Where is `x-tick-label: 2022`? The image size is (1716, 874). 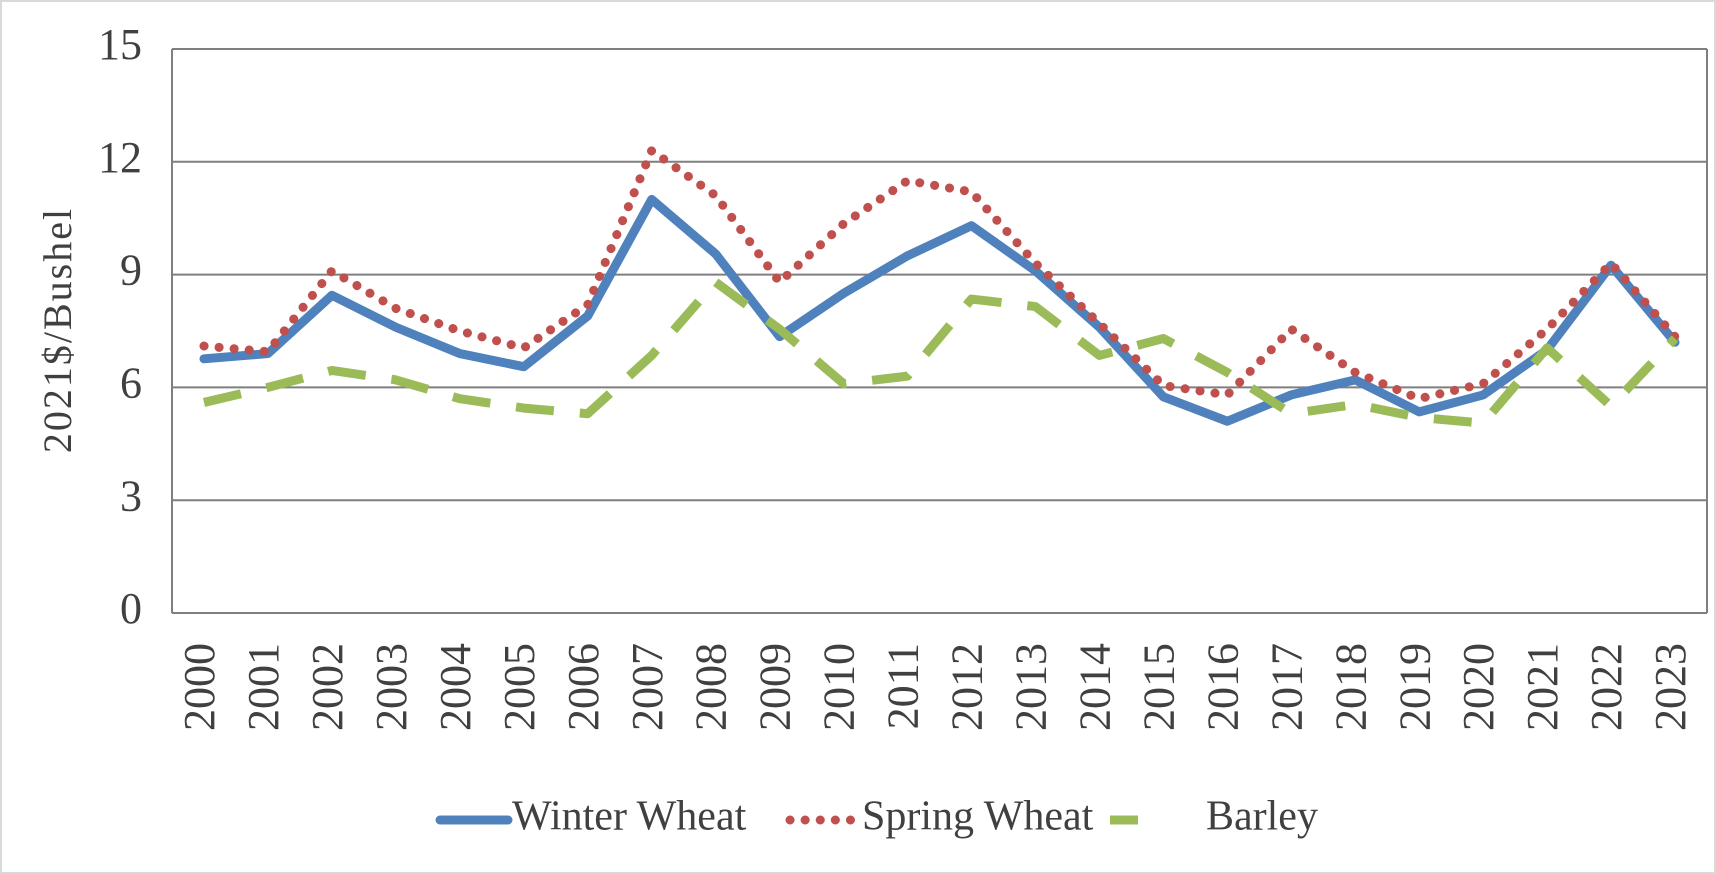
x-tick-label: 2022 is located at coordinates (1606, 687).